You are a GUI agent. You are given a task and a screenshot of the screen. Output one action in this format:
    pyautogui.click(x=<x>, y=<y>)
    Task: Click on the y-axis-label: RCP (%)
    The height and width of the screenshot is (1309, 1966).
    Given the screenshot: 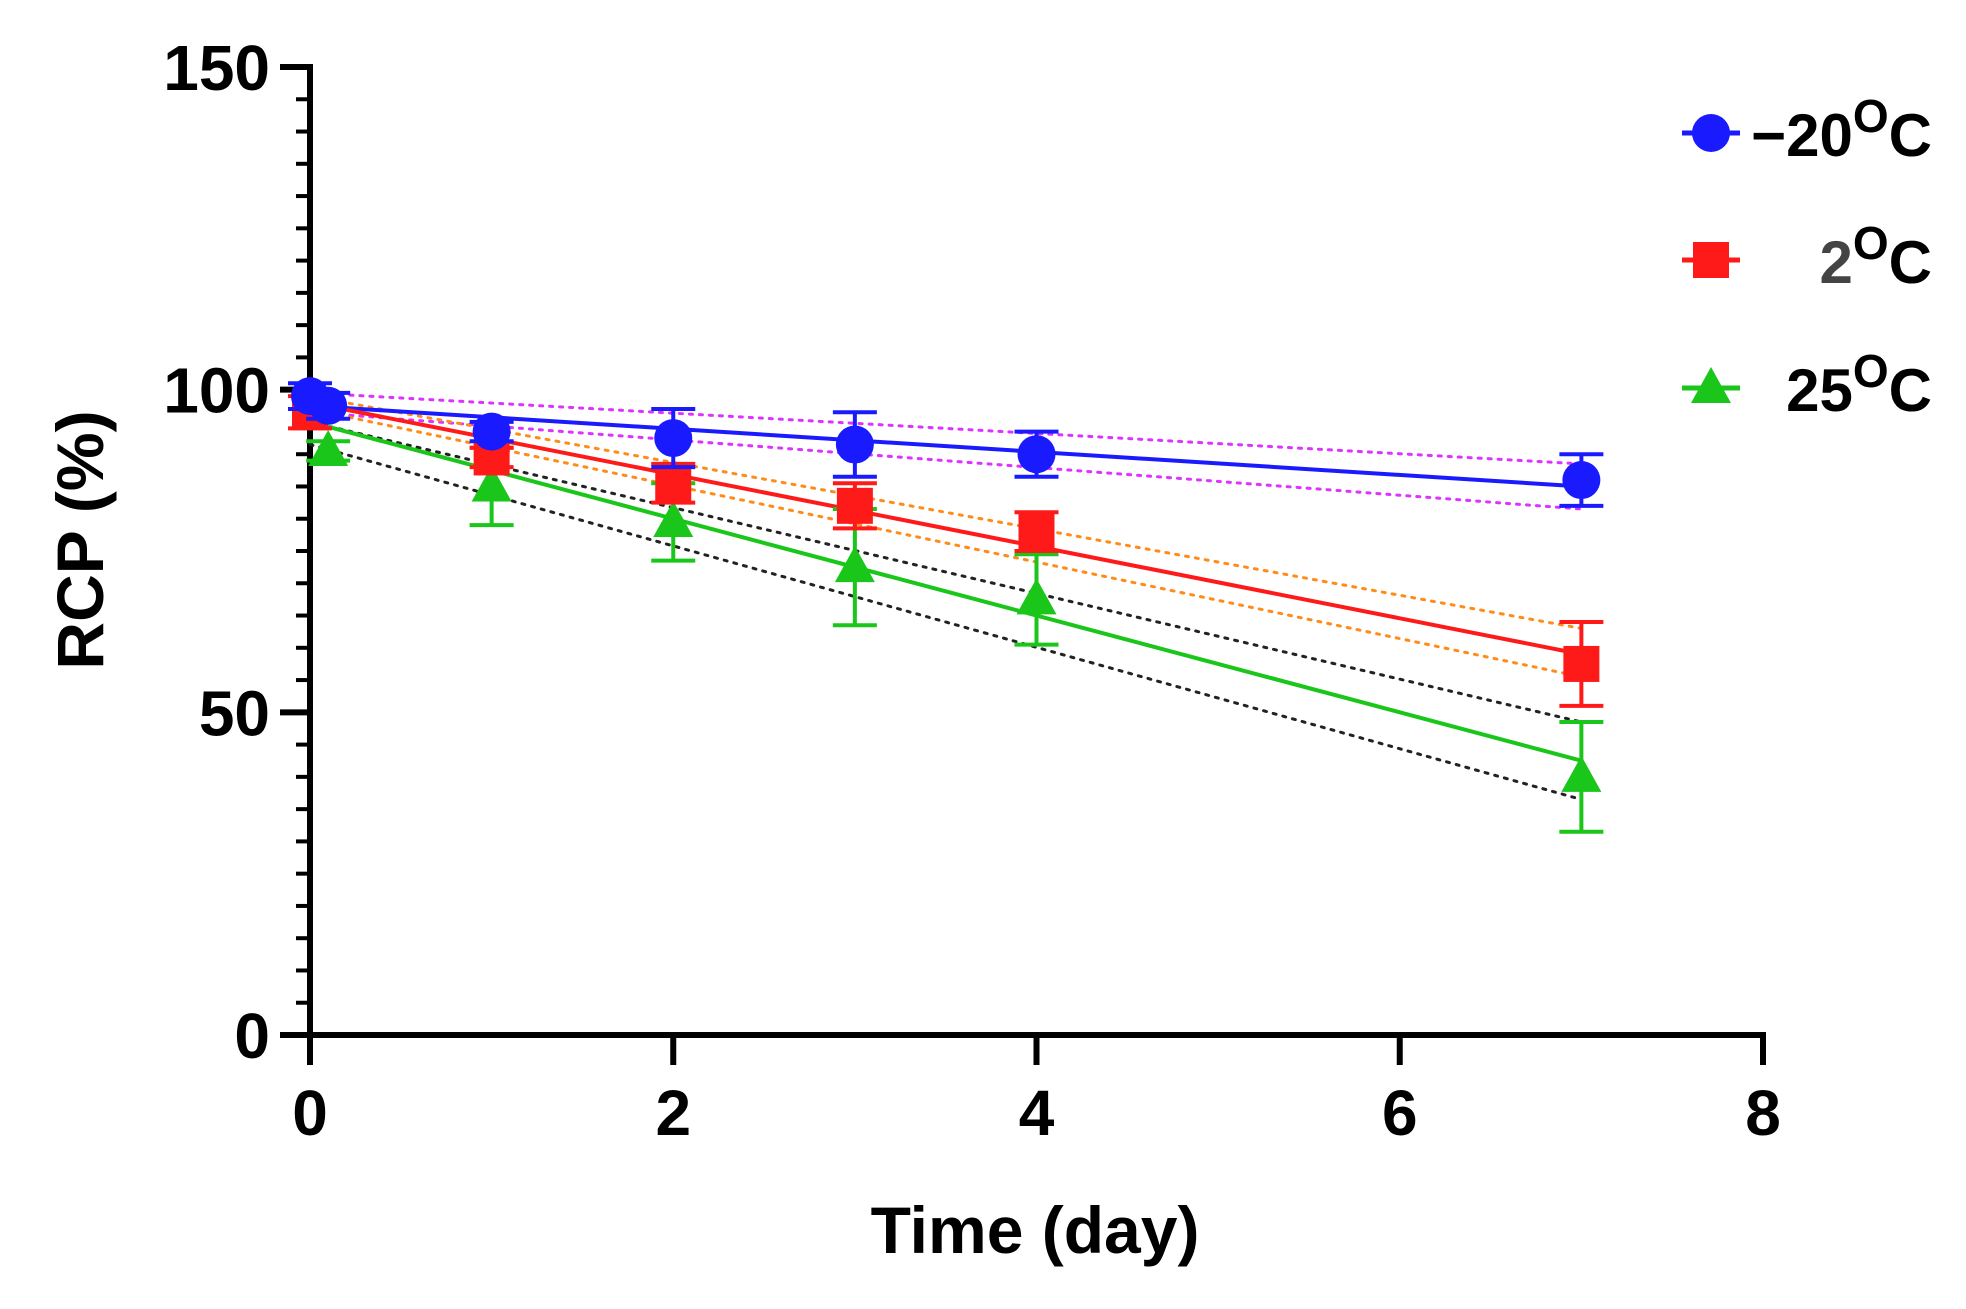 What is the action you would take?
    pyautogui.click(x=80, y=539)
    